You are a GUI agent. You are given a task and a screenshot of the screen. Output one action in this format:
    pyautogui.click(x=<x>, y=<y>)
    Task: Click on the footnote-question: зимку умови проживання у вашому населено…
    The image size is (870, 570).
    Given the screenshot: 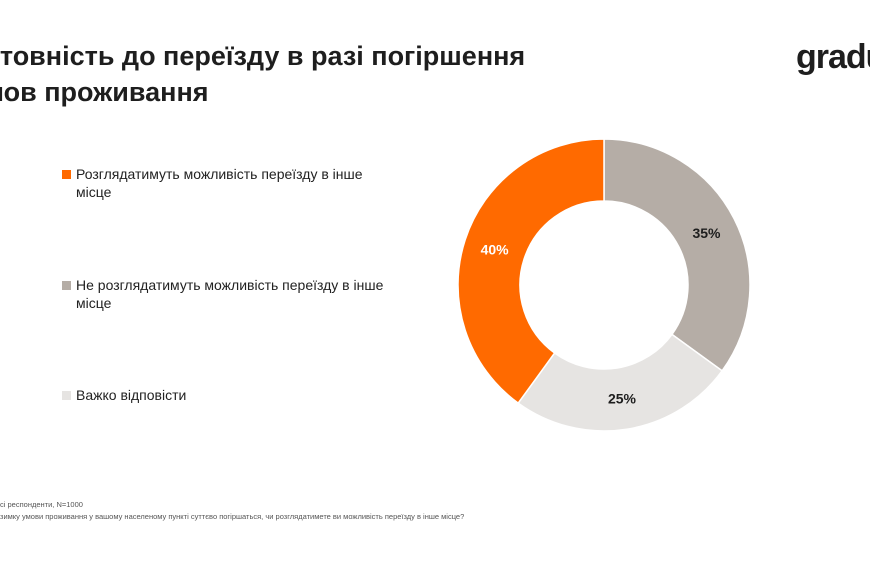 What is the action you would take?
    pyautogui.click(x=232, y=516)
    